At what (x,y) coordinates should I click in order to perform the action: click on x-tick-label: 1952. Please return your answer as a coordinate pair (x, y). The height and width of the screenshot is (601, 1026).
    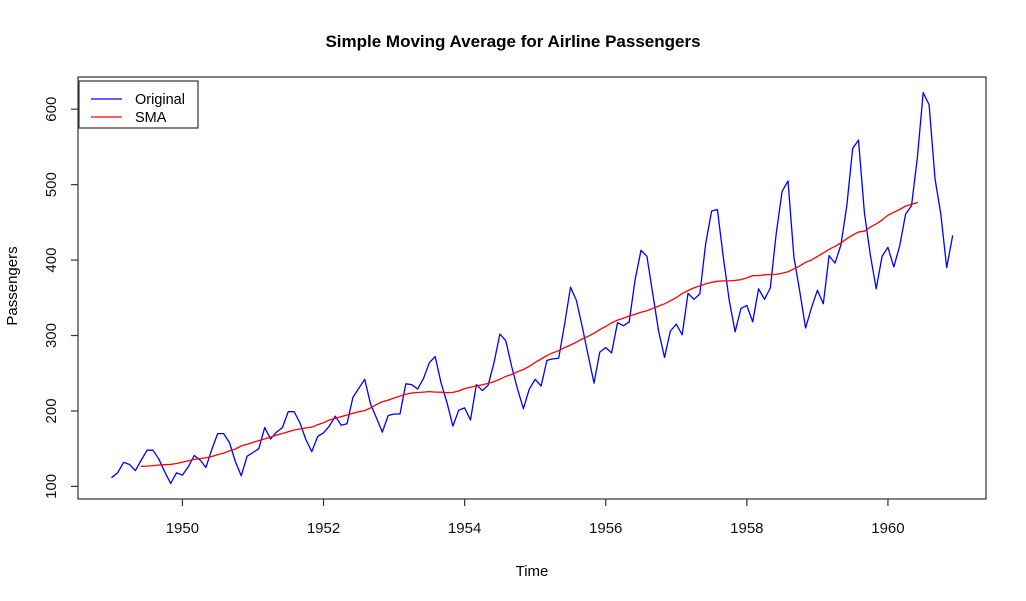
    Looking at the image, I should click on (323, 528).